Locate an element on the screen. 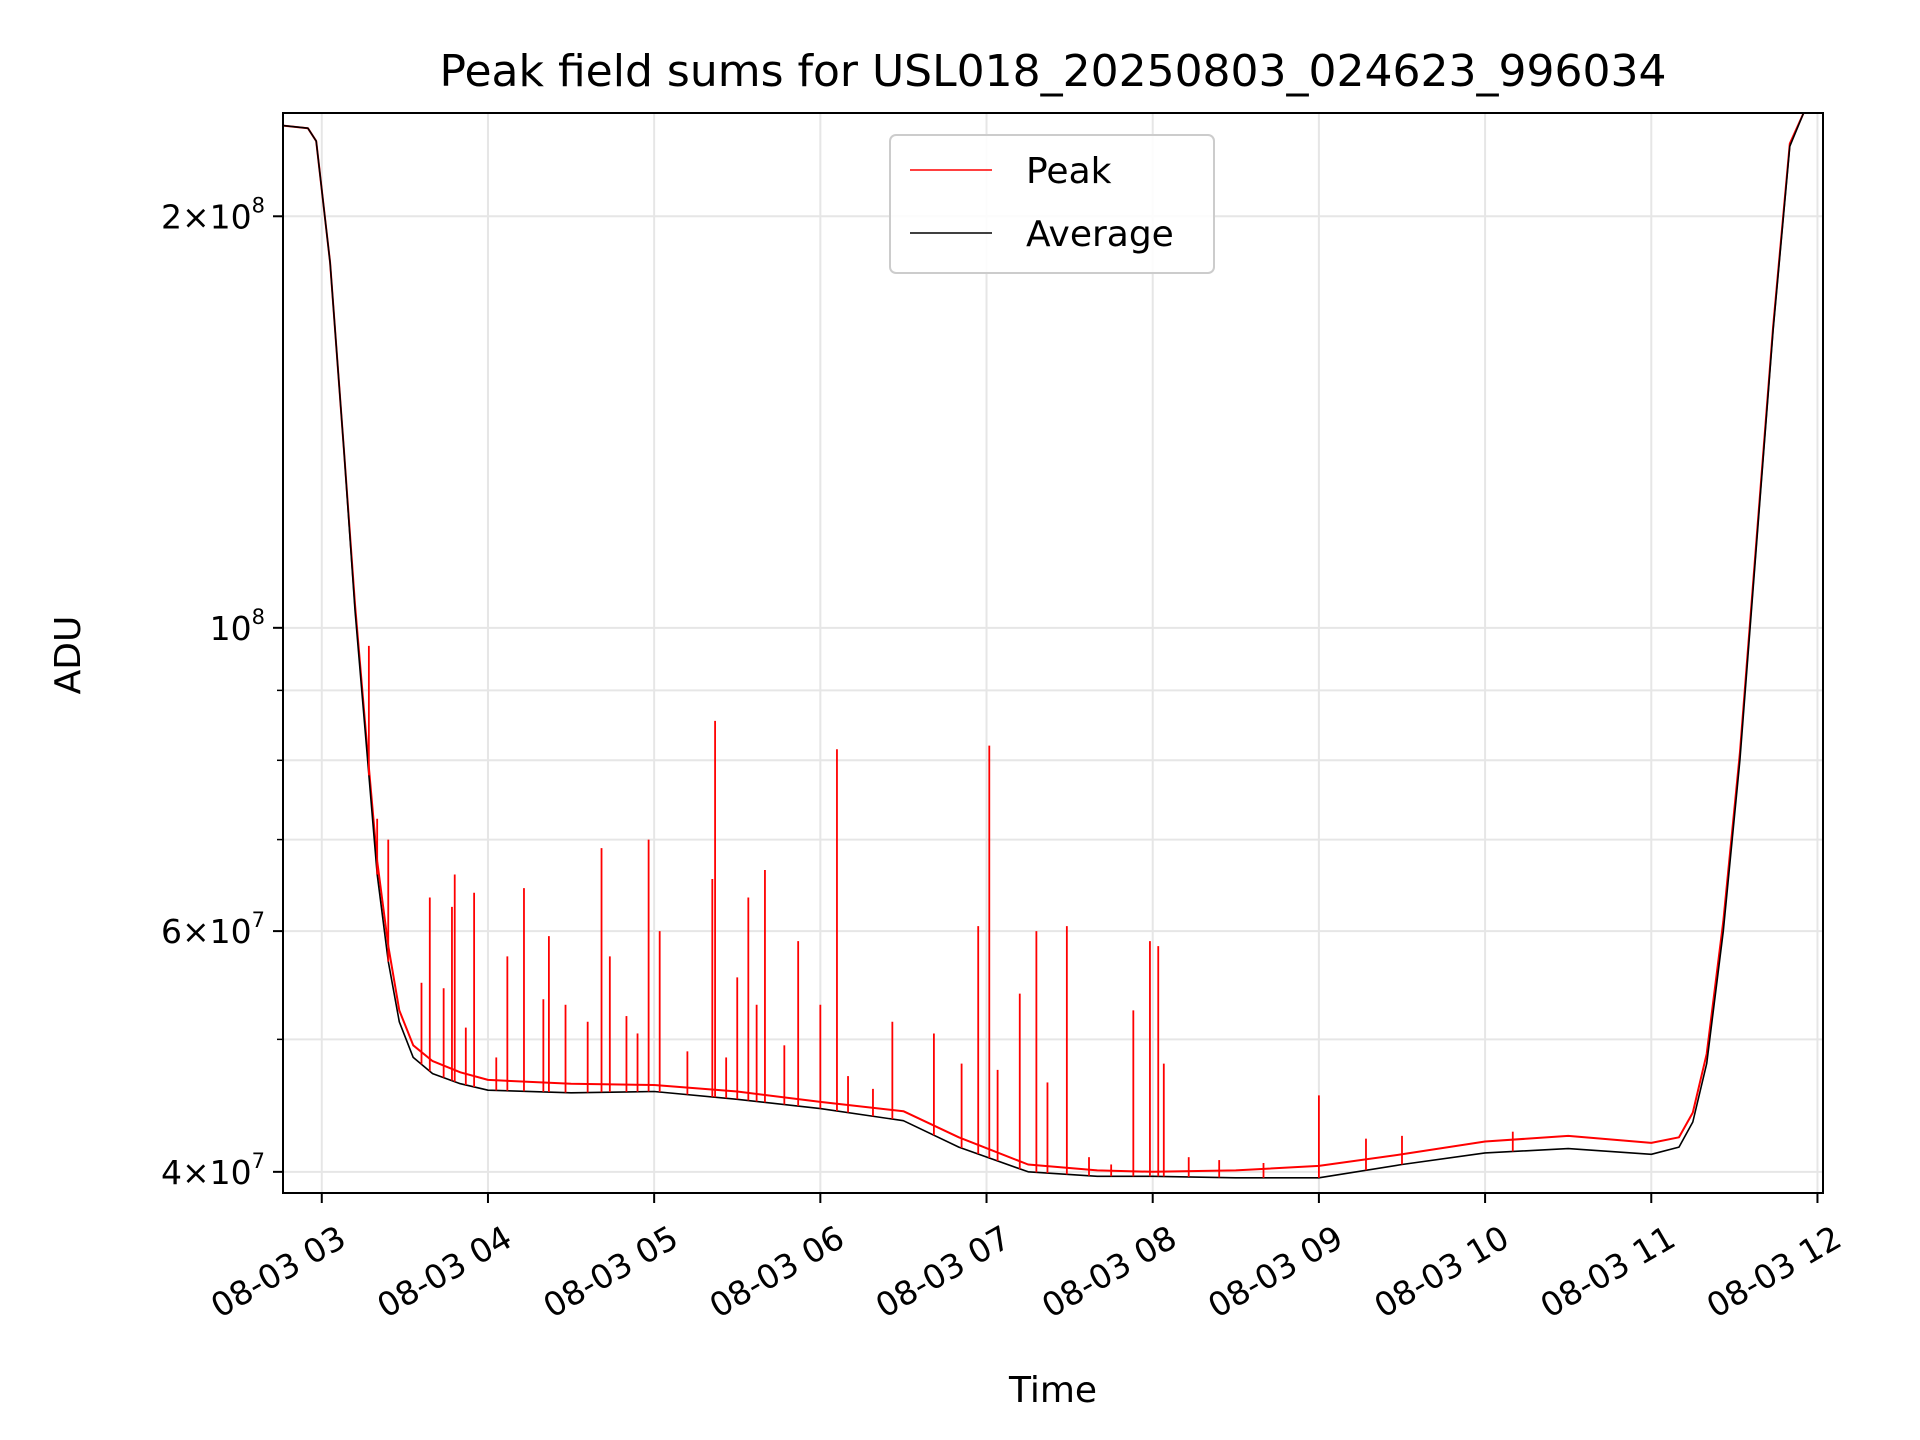 The image size is (1920, 1440). y-axis-label: ADU is located at coordinates (68, 655).